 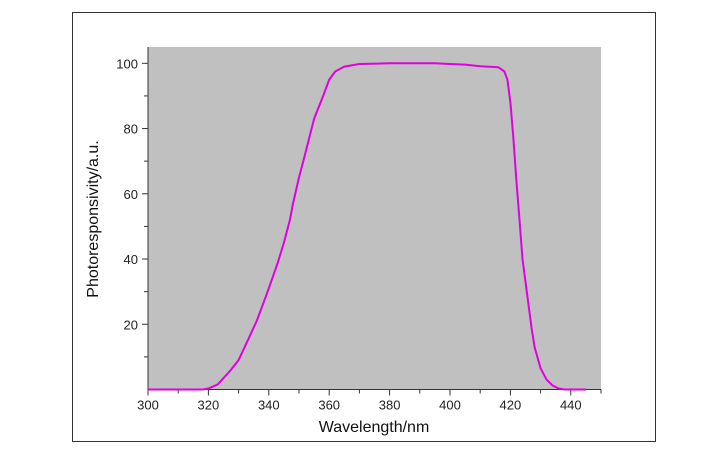 I want to click on y-tick-label: 40, so click(x=131, y=259).